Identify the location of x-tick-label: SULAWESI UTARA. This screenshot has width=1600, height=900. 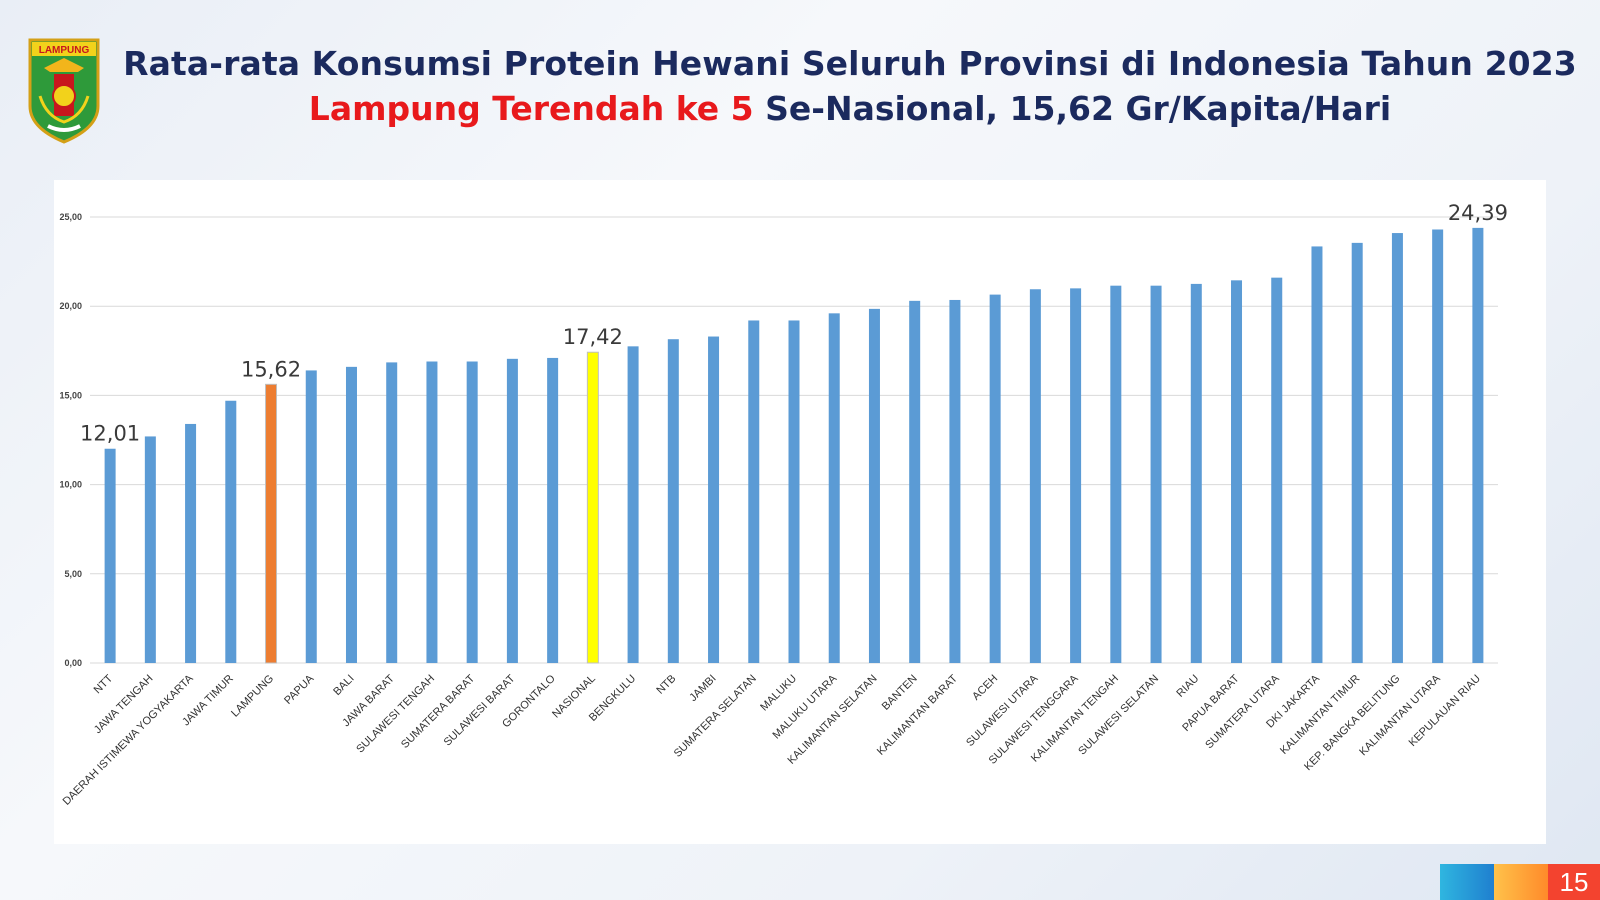
(1002, 710).